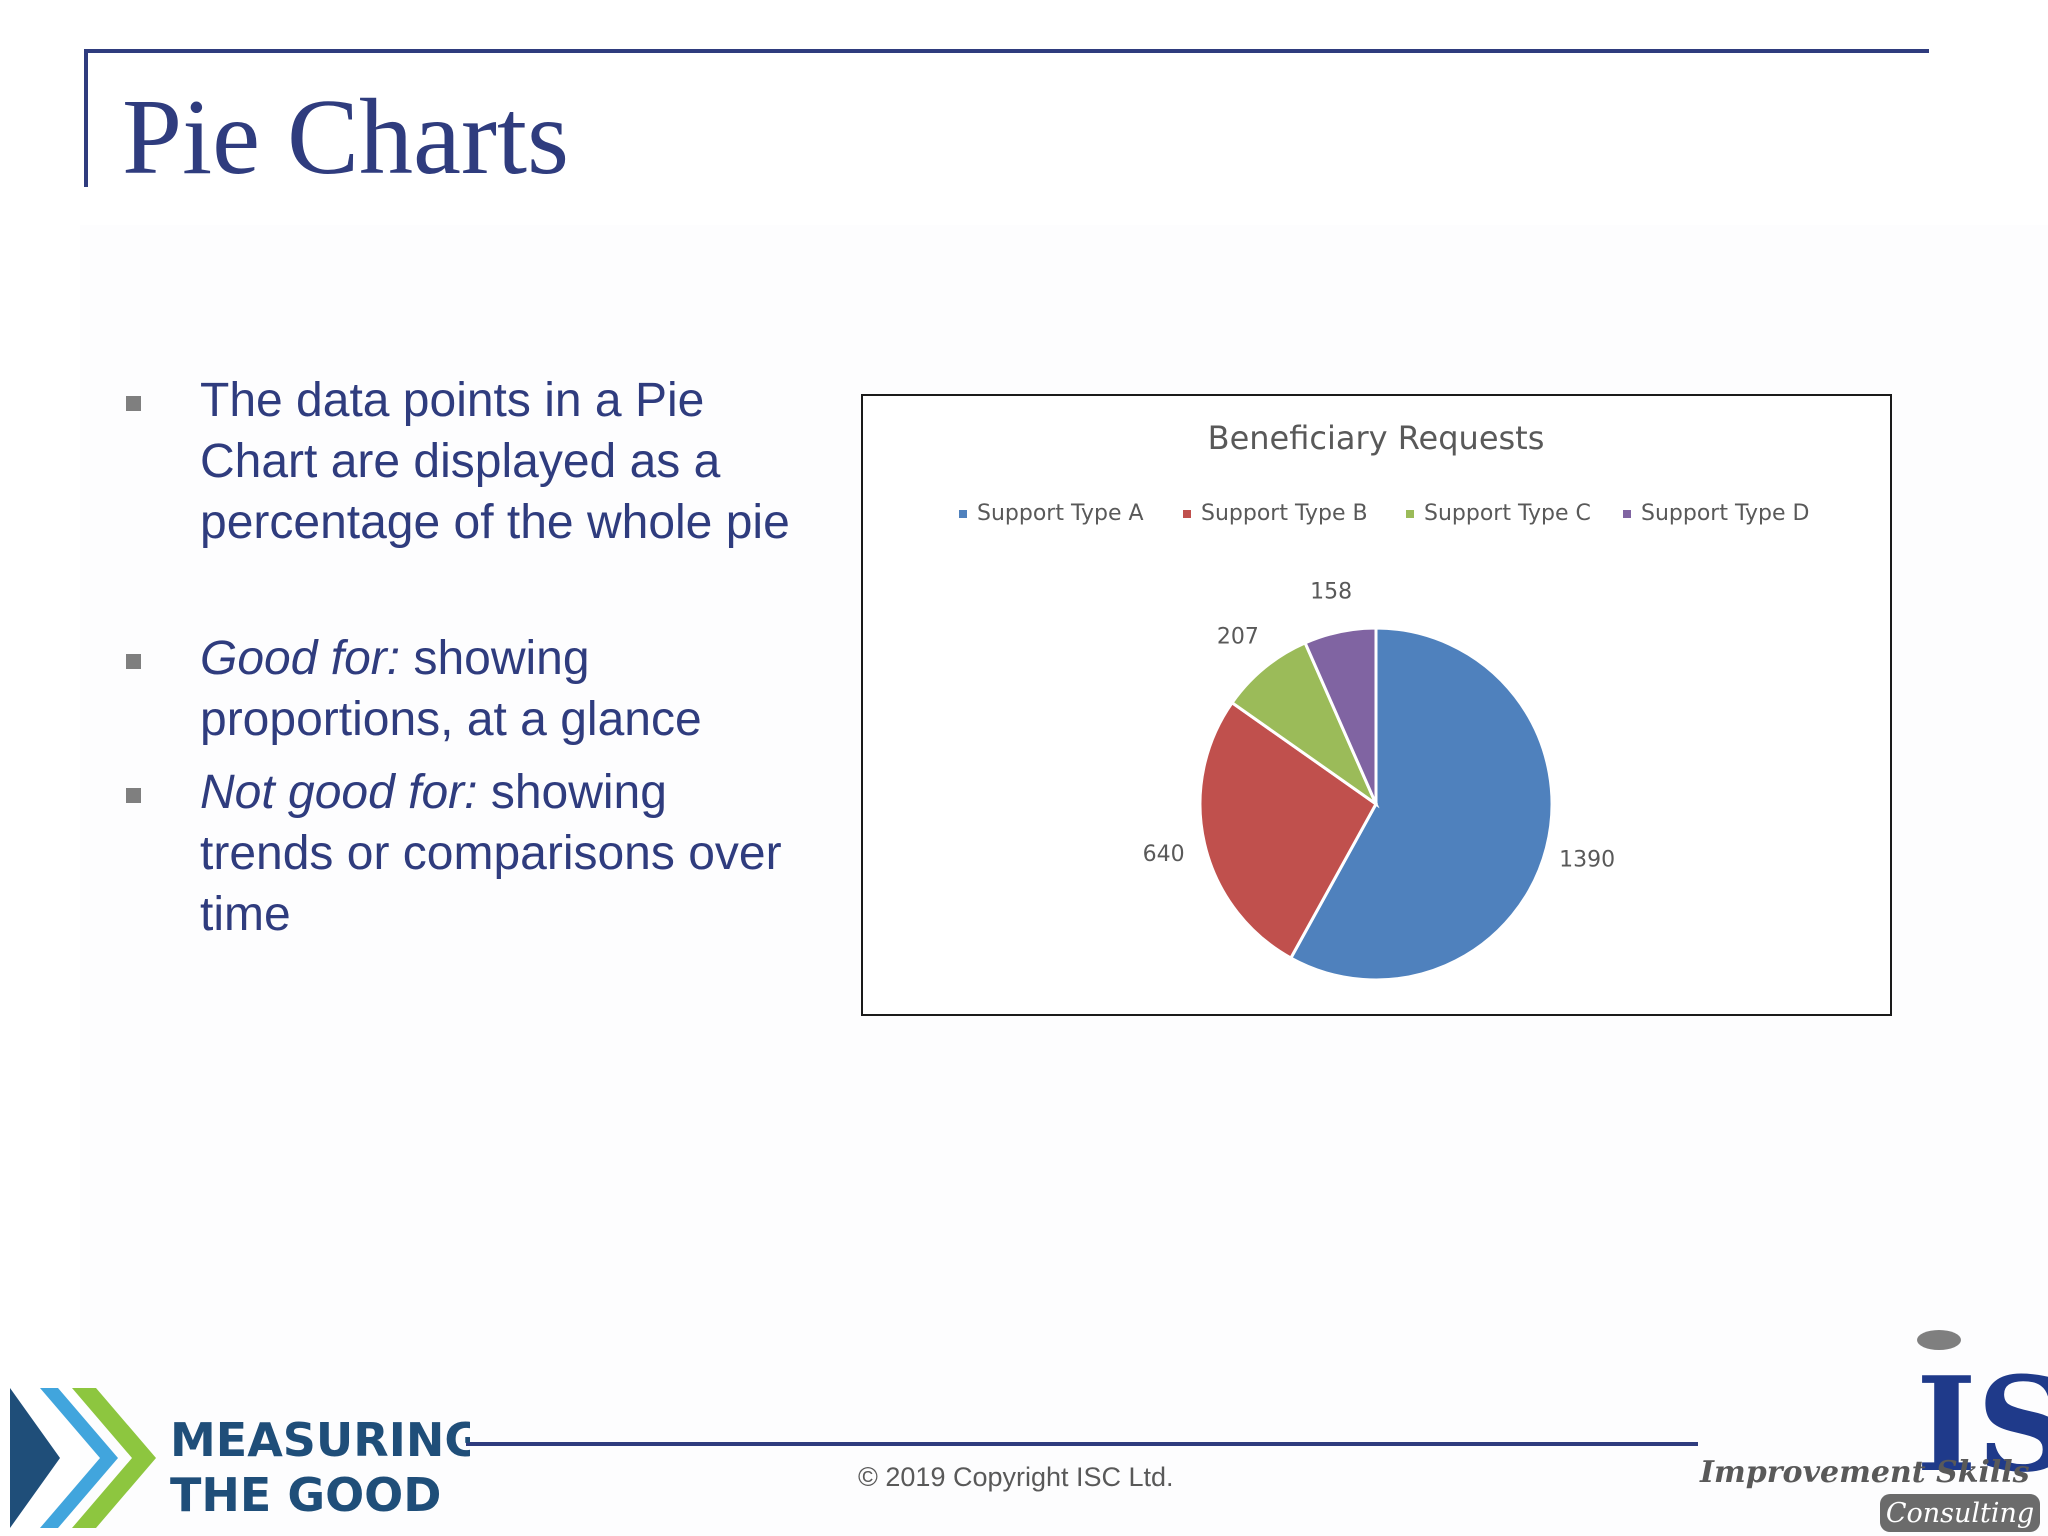 The width and height of the screenshot is (2048, 1536). What do you see at coordinates (345, 137) in the screenshot?
I see `slide-title: Pie Charts` at bounding box center [345, 137].